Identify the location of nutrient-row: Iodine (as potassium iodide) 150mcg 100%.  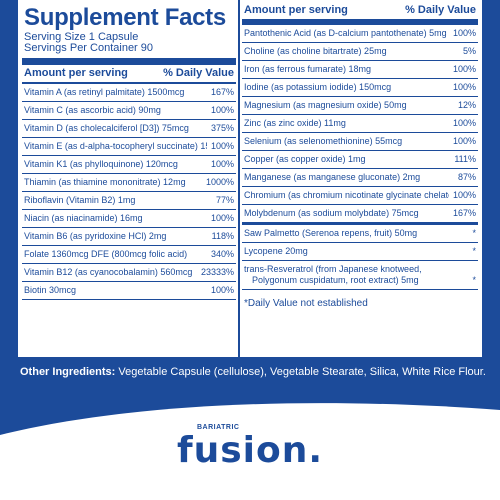
(360, 88).